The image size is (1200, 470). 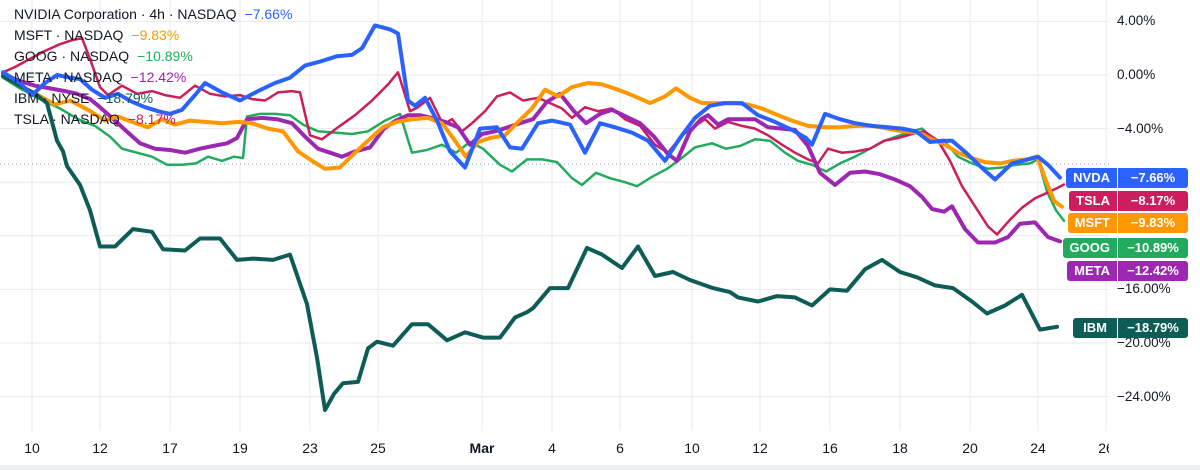 What do you see at coordinates (268, 14) in the screenshot?
I see `legend-change-value: −7.66%` at bounding box center [268, 14].